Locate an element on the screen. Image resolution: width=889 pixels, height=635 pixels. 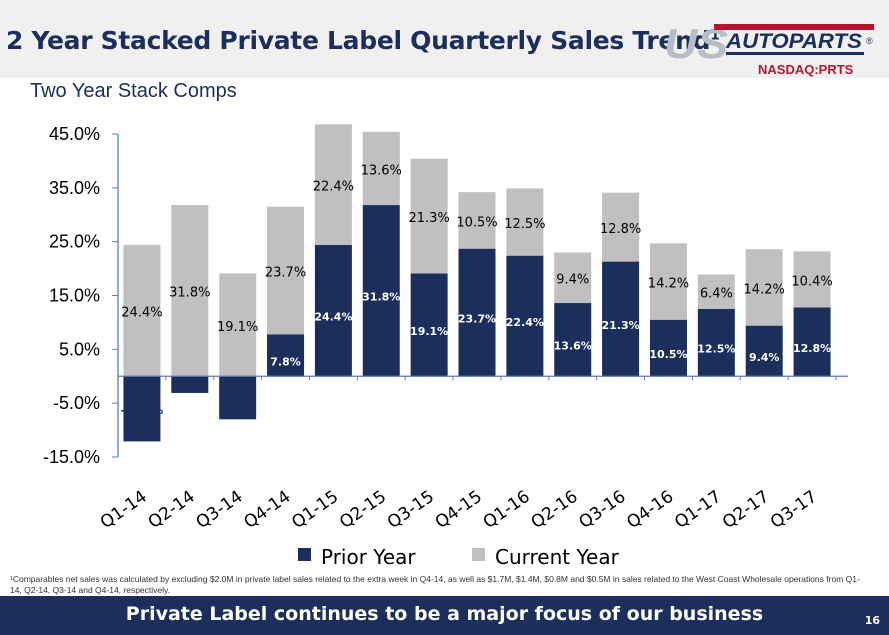
x-category-label: Q2-16 is located at coordinates (555, 510).